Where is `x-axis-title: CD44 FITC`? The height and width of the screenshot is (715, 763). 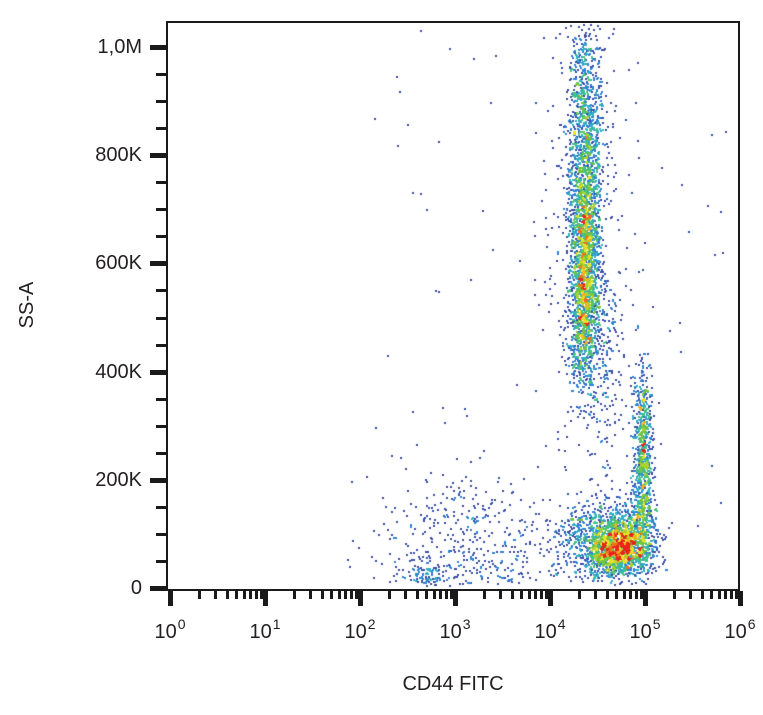
x-axis-title: CD44 FITC is located at coordinates (453, 684).